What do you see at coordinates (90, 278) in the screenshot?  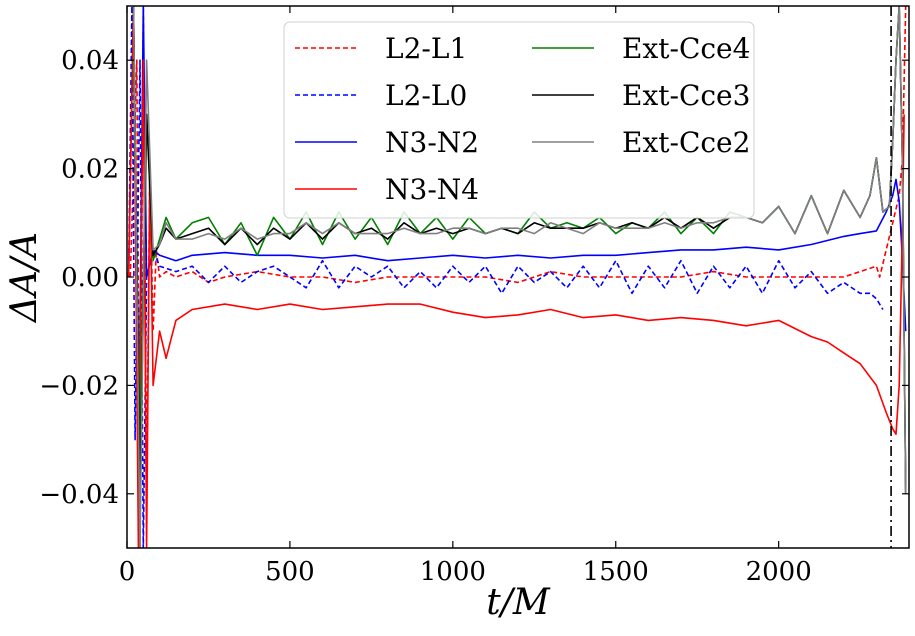 I see `y-tick-label: 0.00` at bounding box center [90, 278].